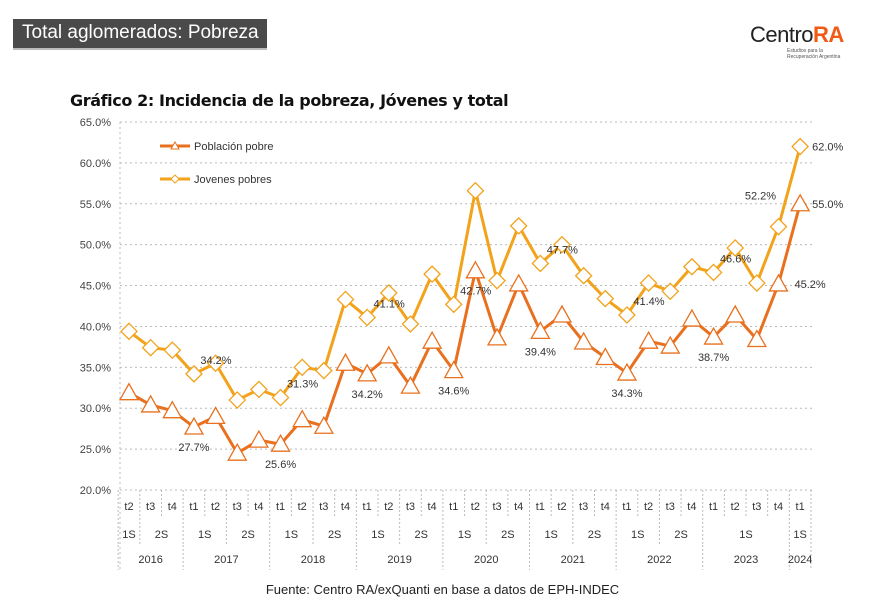 The image size is (885, 611). I want to click on data-label-jovenes-pobres: 41.1%, so click(389, 304).